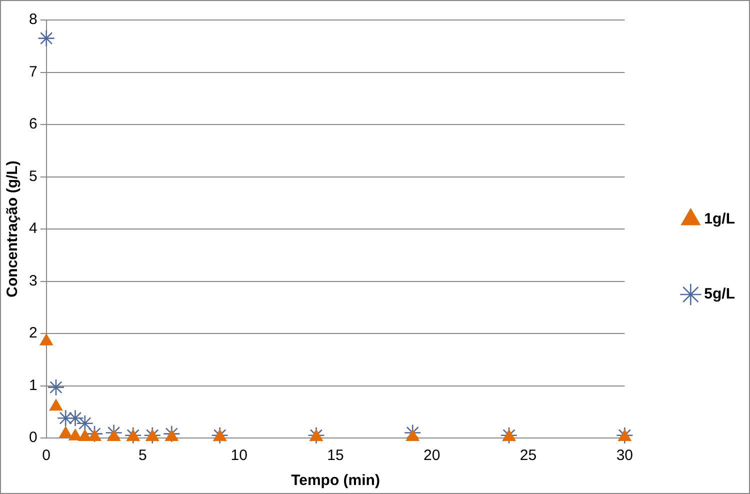 The width and height of the screenshot is (750, 494). Describe the element at coordinates (33, 281) in the screenshot. I see `y-tick-label: 3` at that location.